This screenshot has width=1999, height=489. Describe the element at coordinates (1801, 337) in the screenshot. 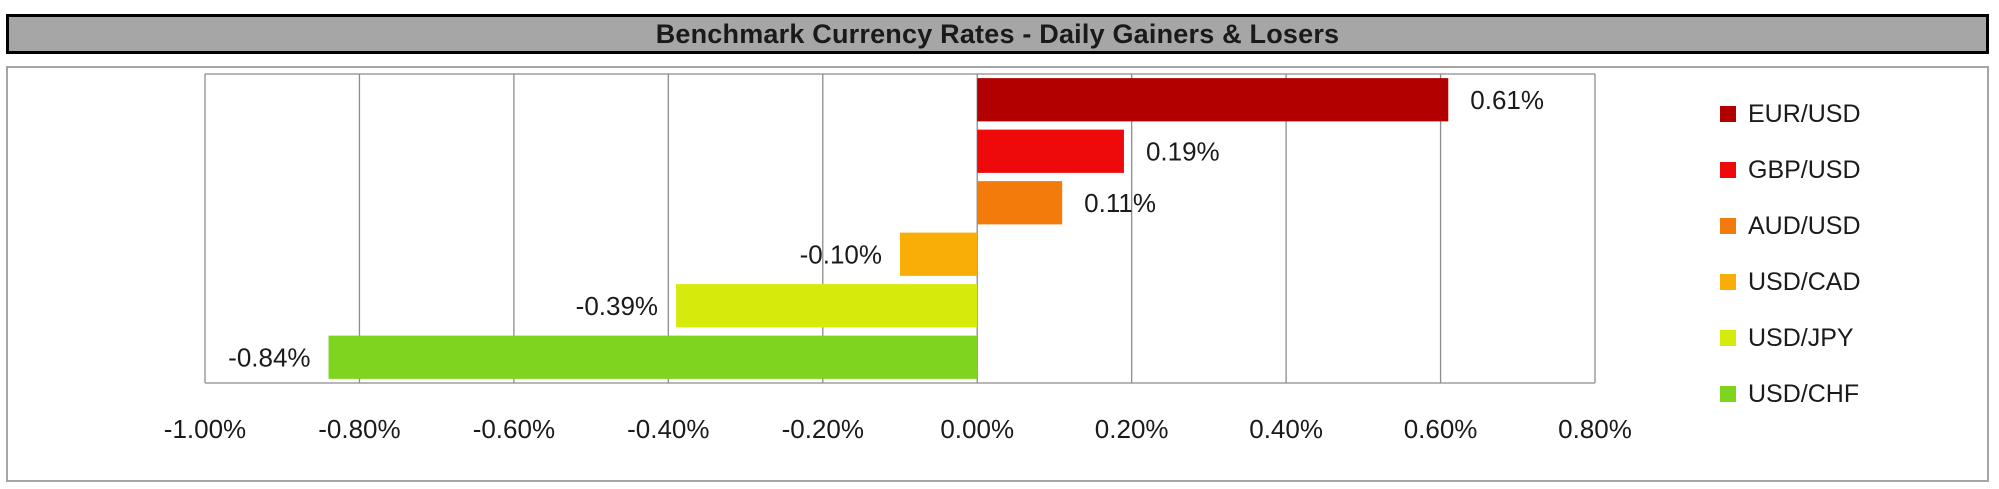

I see `legend-label: USD/JPY` at that location.